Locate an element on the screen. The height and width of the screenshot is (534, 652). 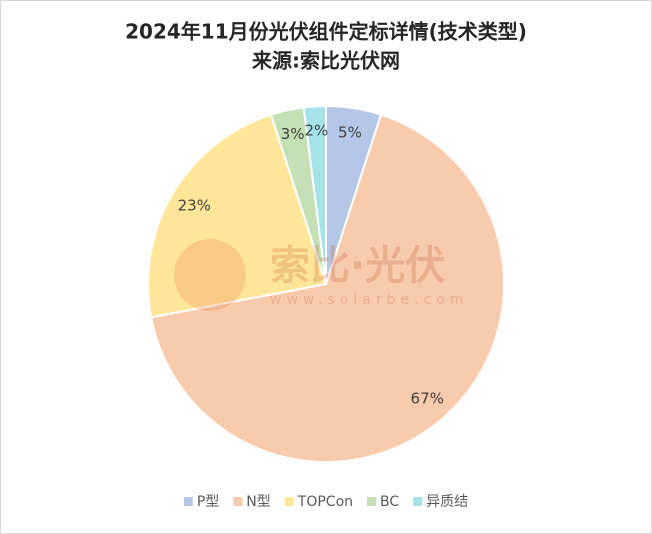
legend-item: BC is located at coordinates (383, 502).